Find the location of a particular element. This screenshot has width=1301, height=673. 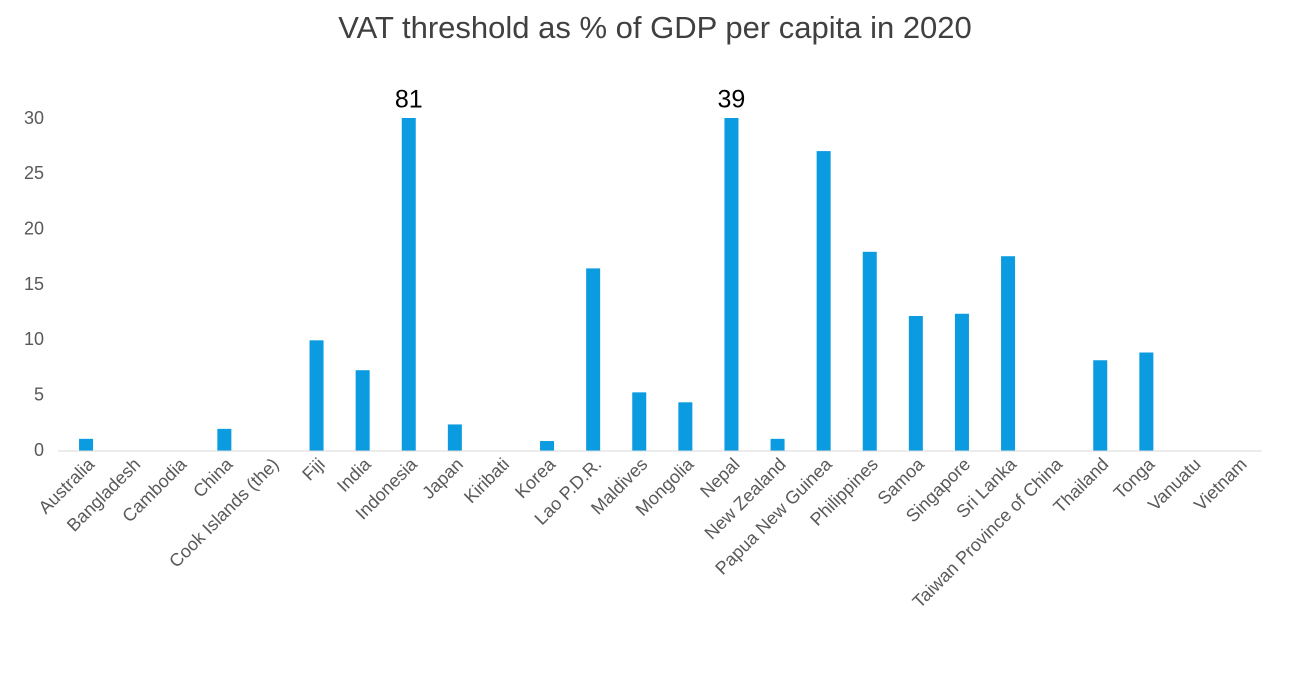

y-tick-label: 20 is located at coordinates (34, 228).